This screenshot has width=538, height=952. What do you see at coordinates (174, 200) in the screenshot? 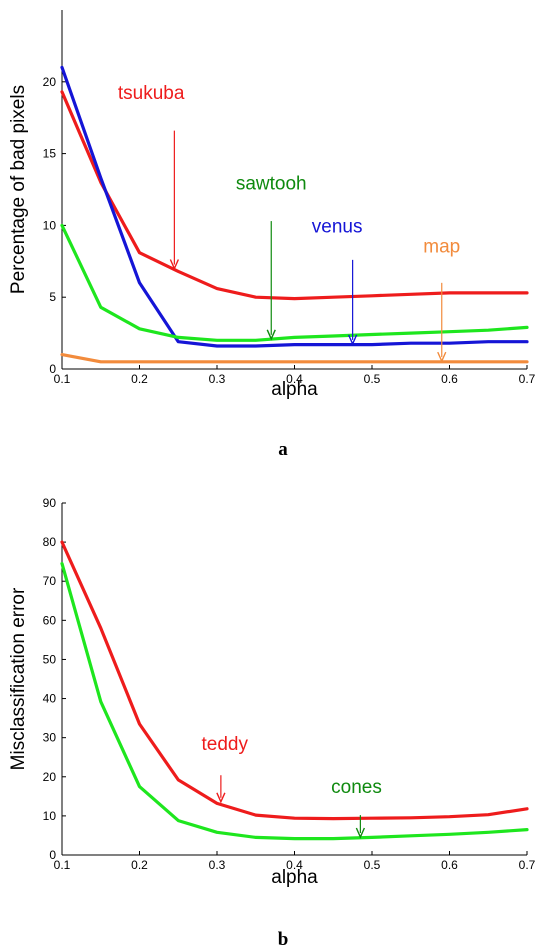
I see `annotation-arrow-tsukuba` at bounding box center [174, 200].